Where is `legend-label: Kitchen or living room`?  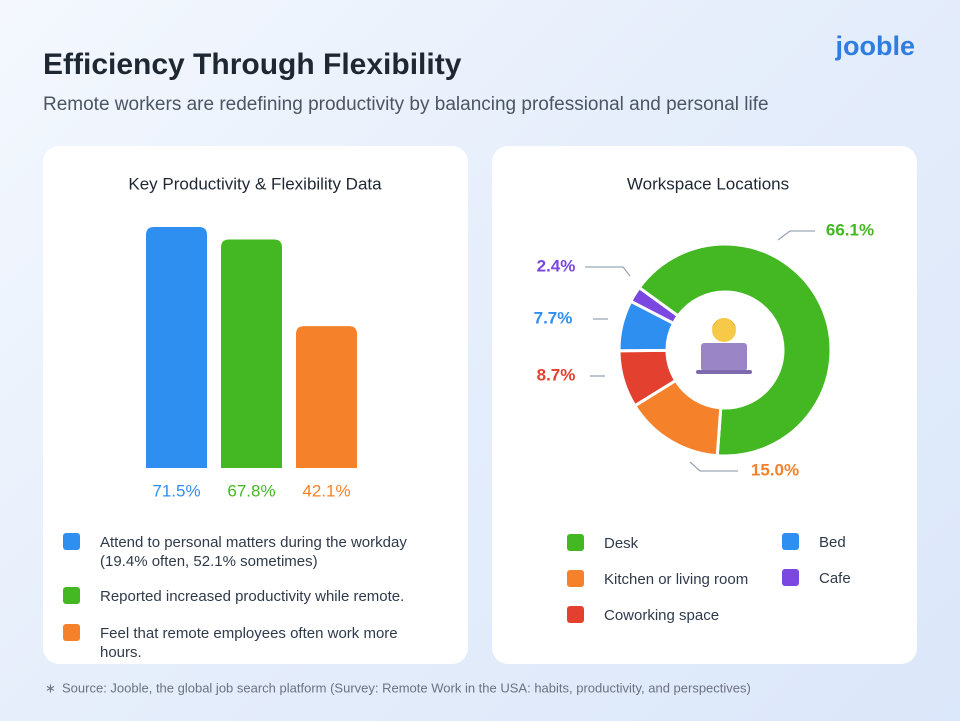 legend-label: Kitchen or living room is located at coordinates (676, 579).